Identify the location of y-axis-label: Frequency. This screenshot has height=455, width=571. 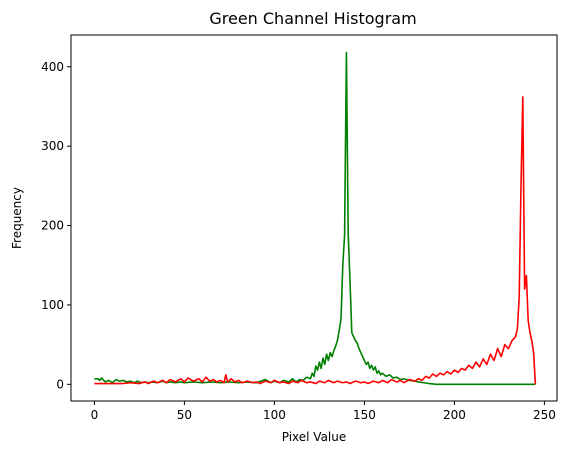
(17, 218).